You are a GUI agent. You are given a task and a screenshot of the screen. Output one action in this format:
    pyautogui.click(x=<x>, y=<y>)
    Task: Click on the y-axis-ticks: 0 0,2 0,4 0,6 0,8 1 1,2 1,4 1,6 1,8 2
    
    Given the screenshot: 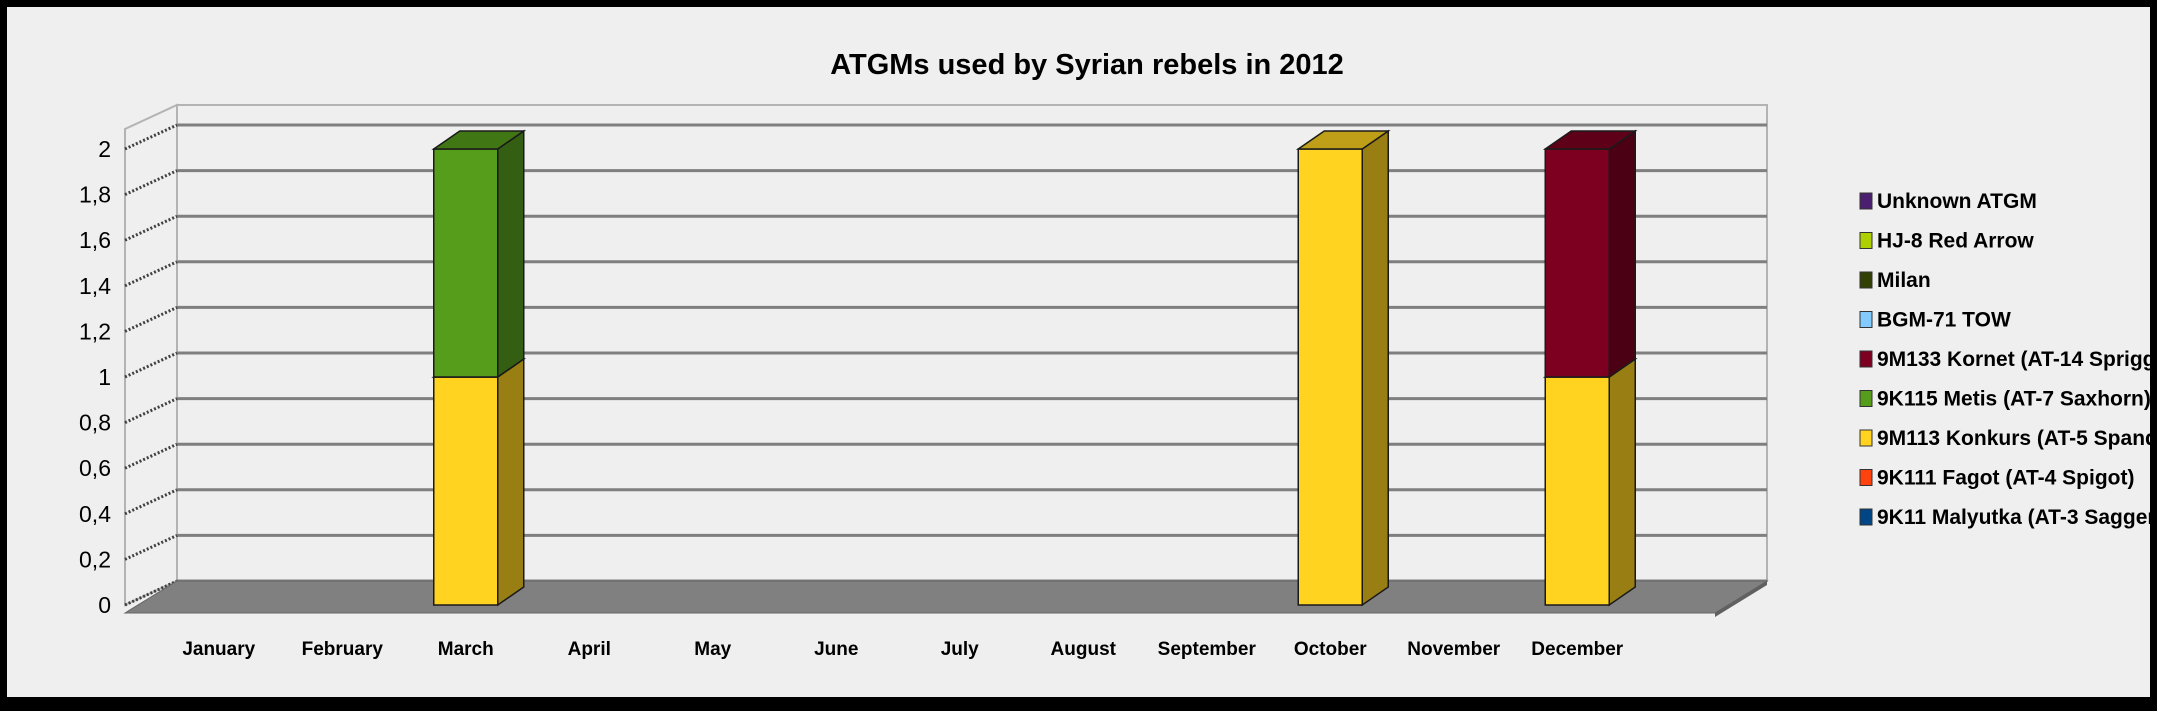 What is the action you would take?
    pyautogui.click(x=95, y=377)
    